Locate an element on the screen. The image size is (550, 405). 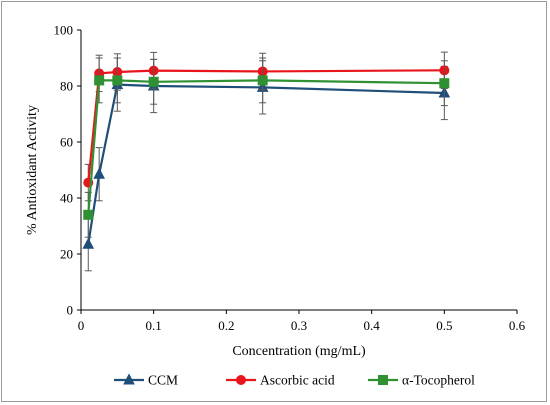
x-tick-label: 0.1 is located at coordinates (154, 325).